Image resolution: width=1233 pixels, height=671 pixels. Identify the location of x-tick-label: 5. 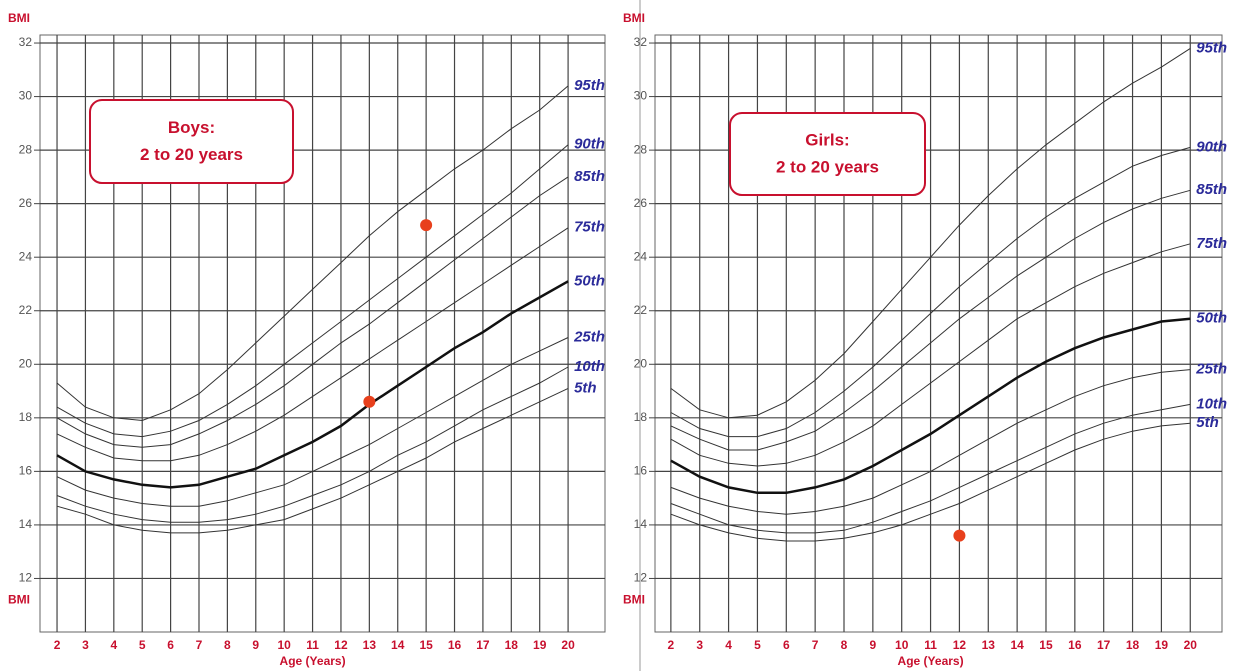
(757, 645).